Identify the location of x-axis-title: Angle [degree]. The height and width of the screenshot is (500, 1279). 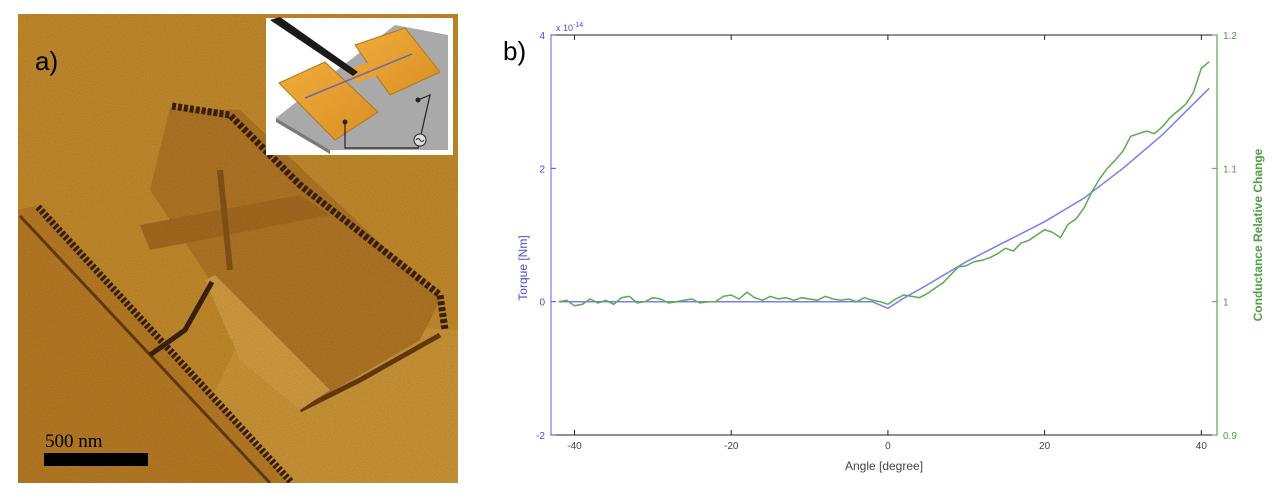
(884, 466).